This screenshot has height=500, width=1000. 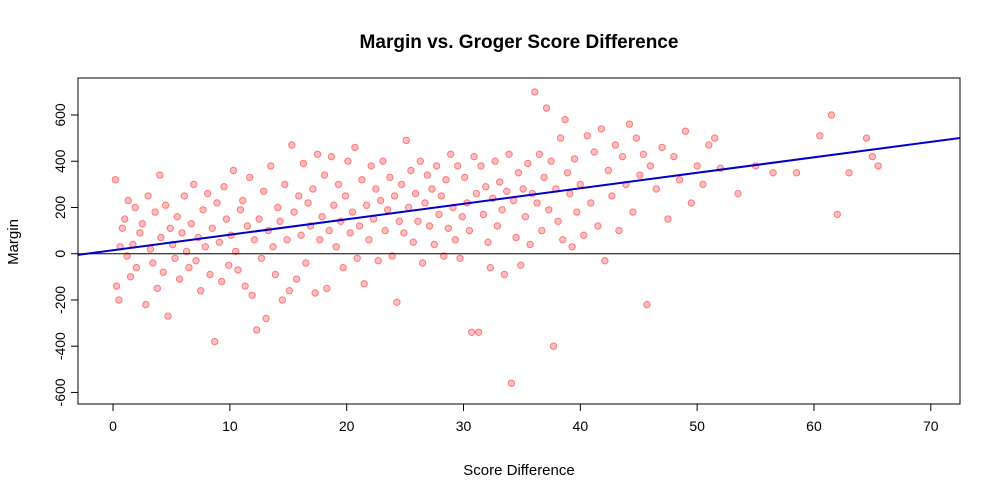 I want to click on y-axis-label: Margin, so click(x=13, y=242).